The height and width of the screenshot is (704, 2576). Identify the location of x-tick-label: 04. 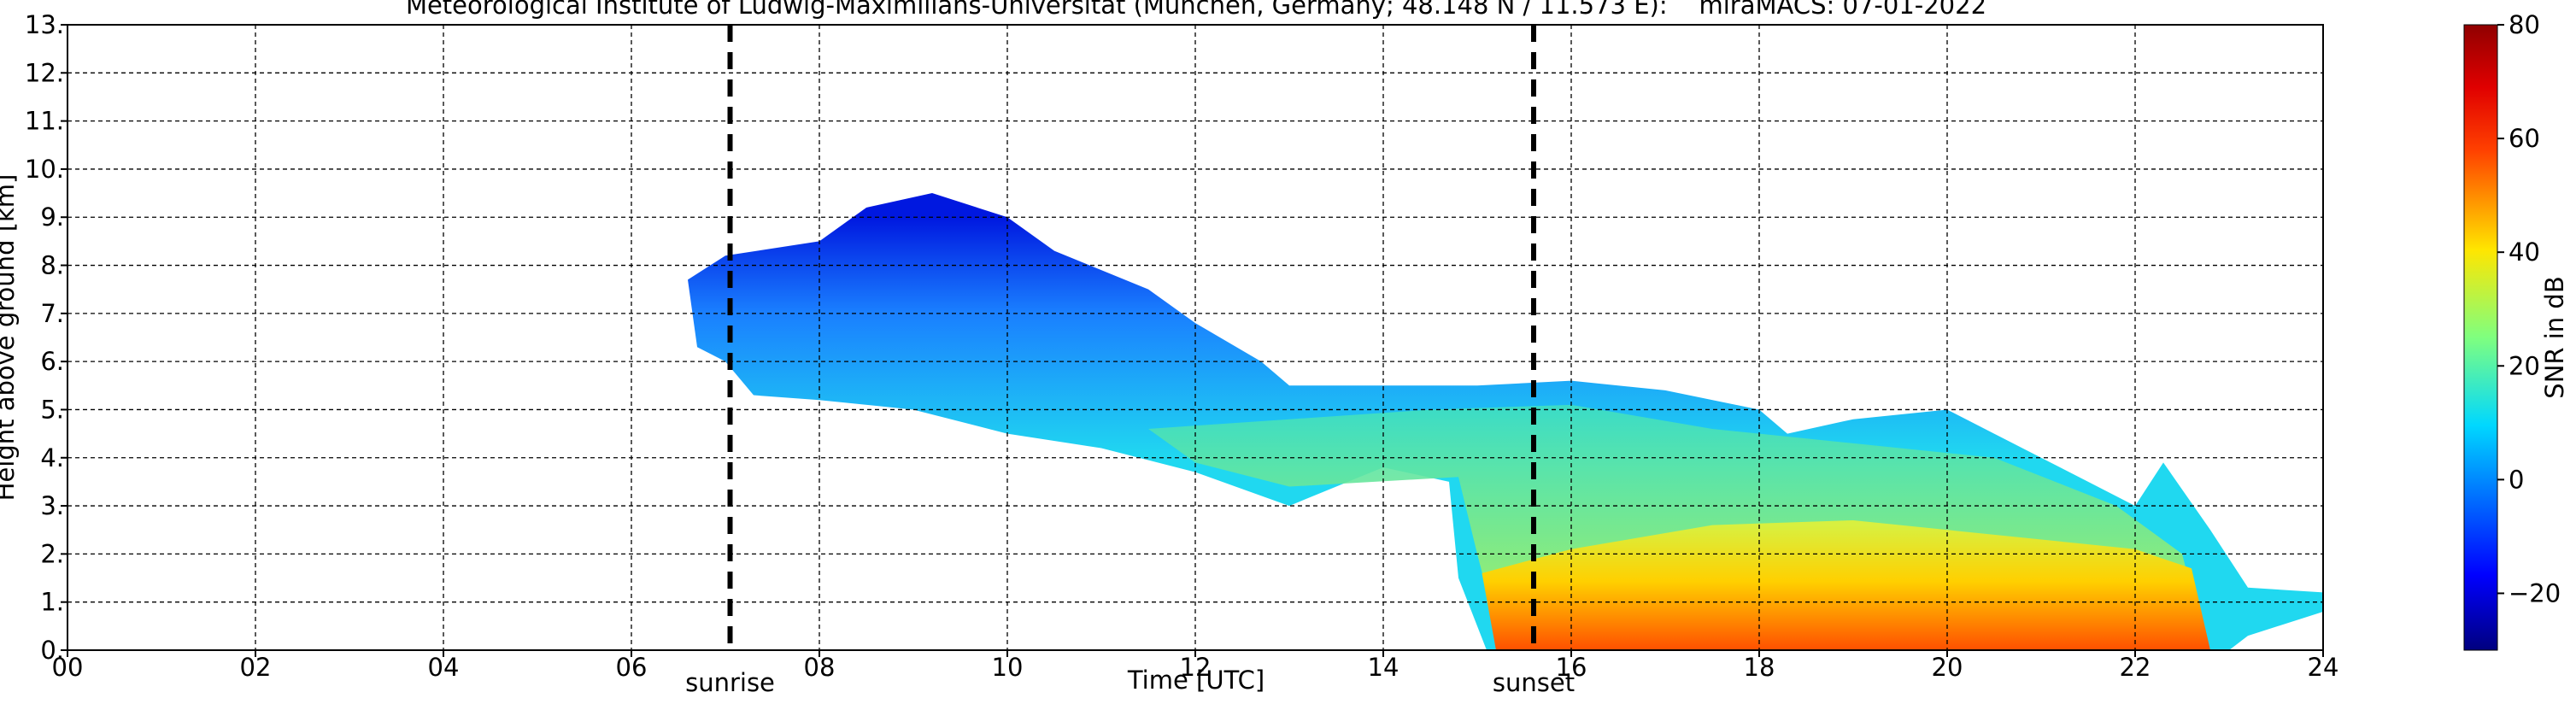
(444, 667).